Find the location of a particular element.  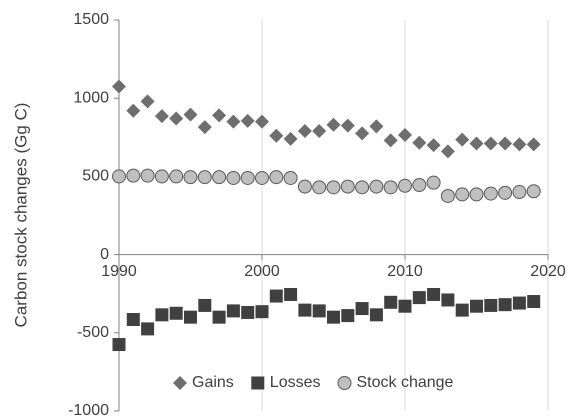

y-tick-label: 1500 is located at coordinates (91, 19).